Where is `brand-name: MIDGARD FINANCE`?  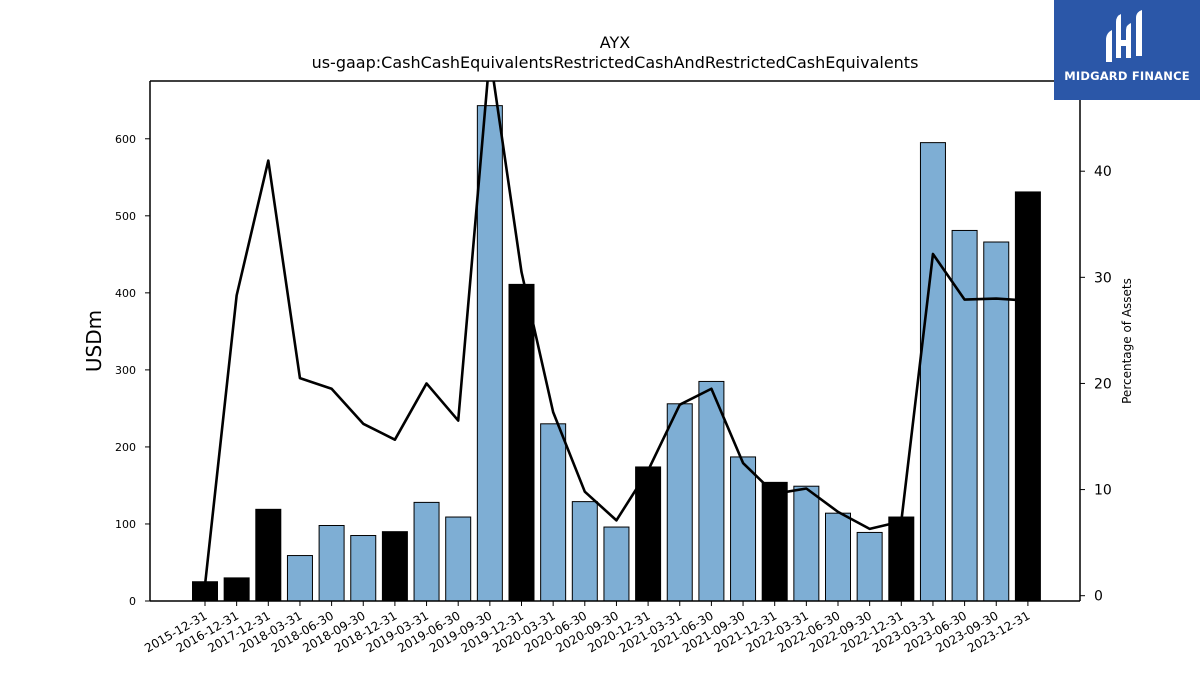
brand-name: MIDGARD FINANCE is located at coordinates (1127, 76).